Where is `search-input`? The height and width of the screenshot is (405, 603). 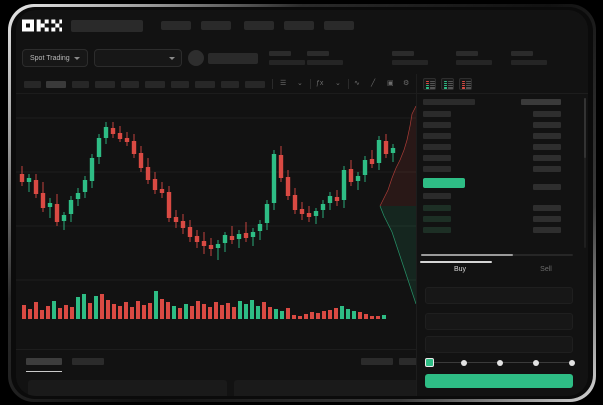 search-input is located at coordinates (107, 26).